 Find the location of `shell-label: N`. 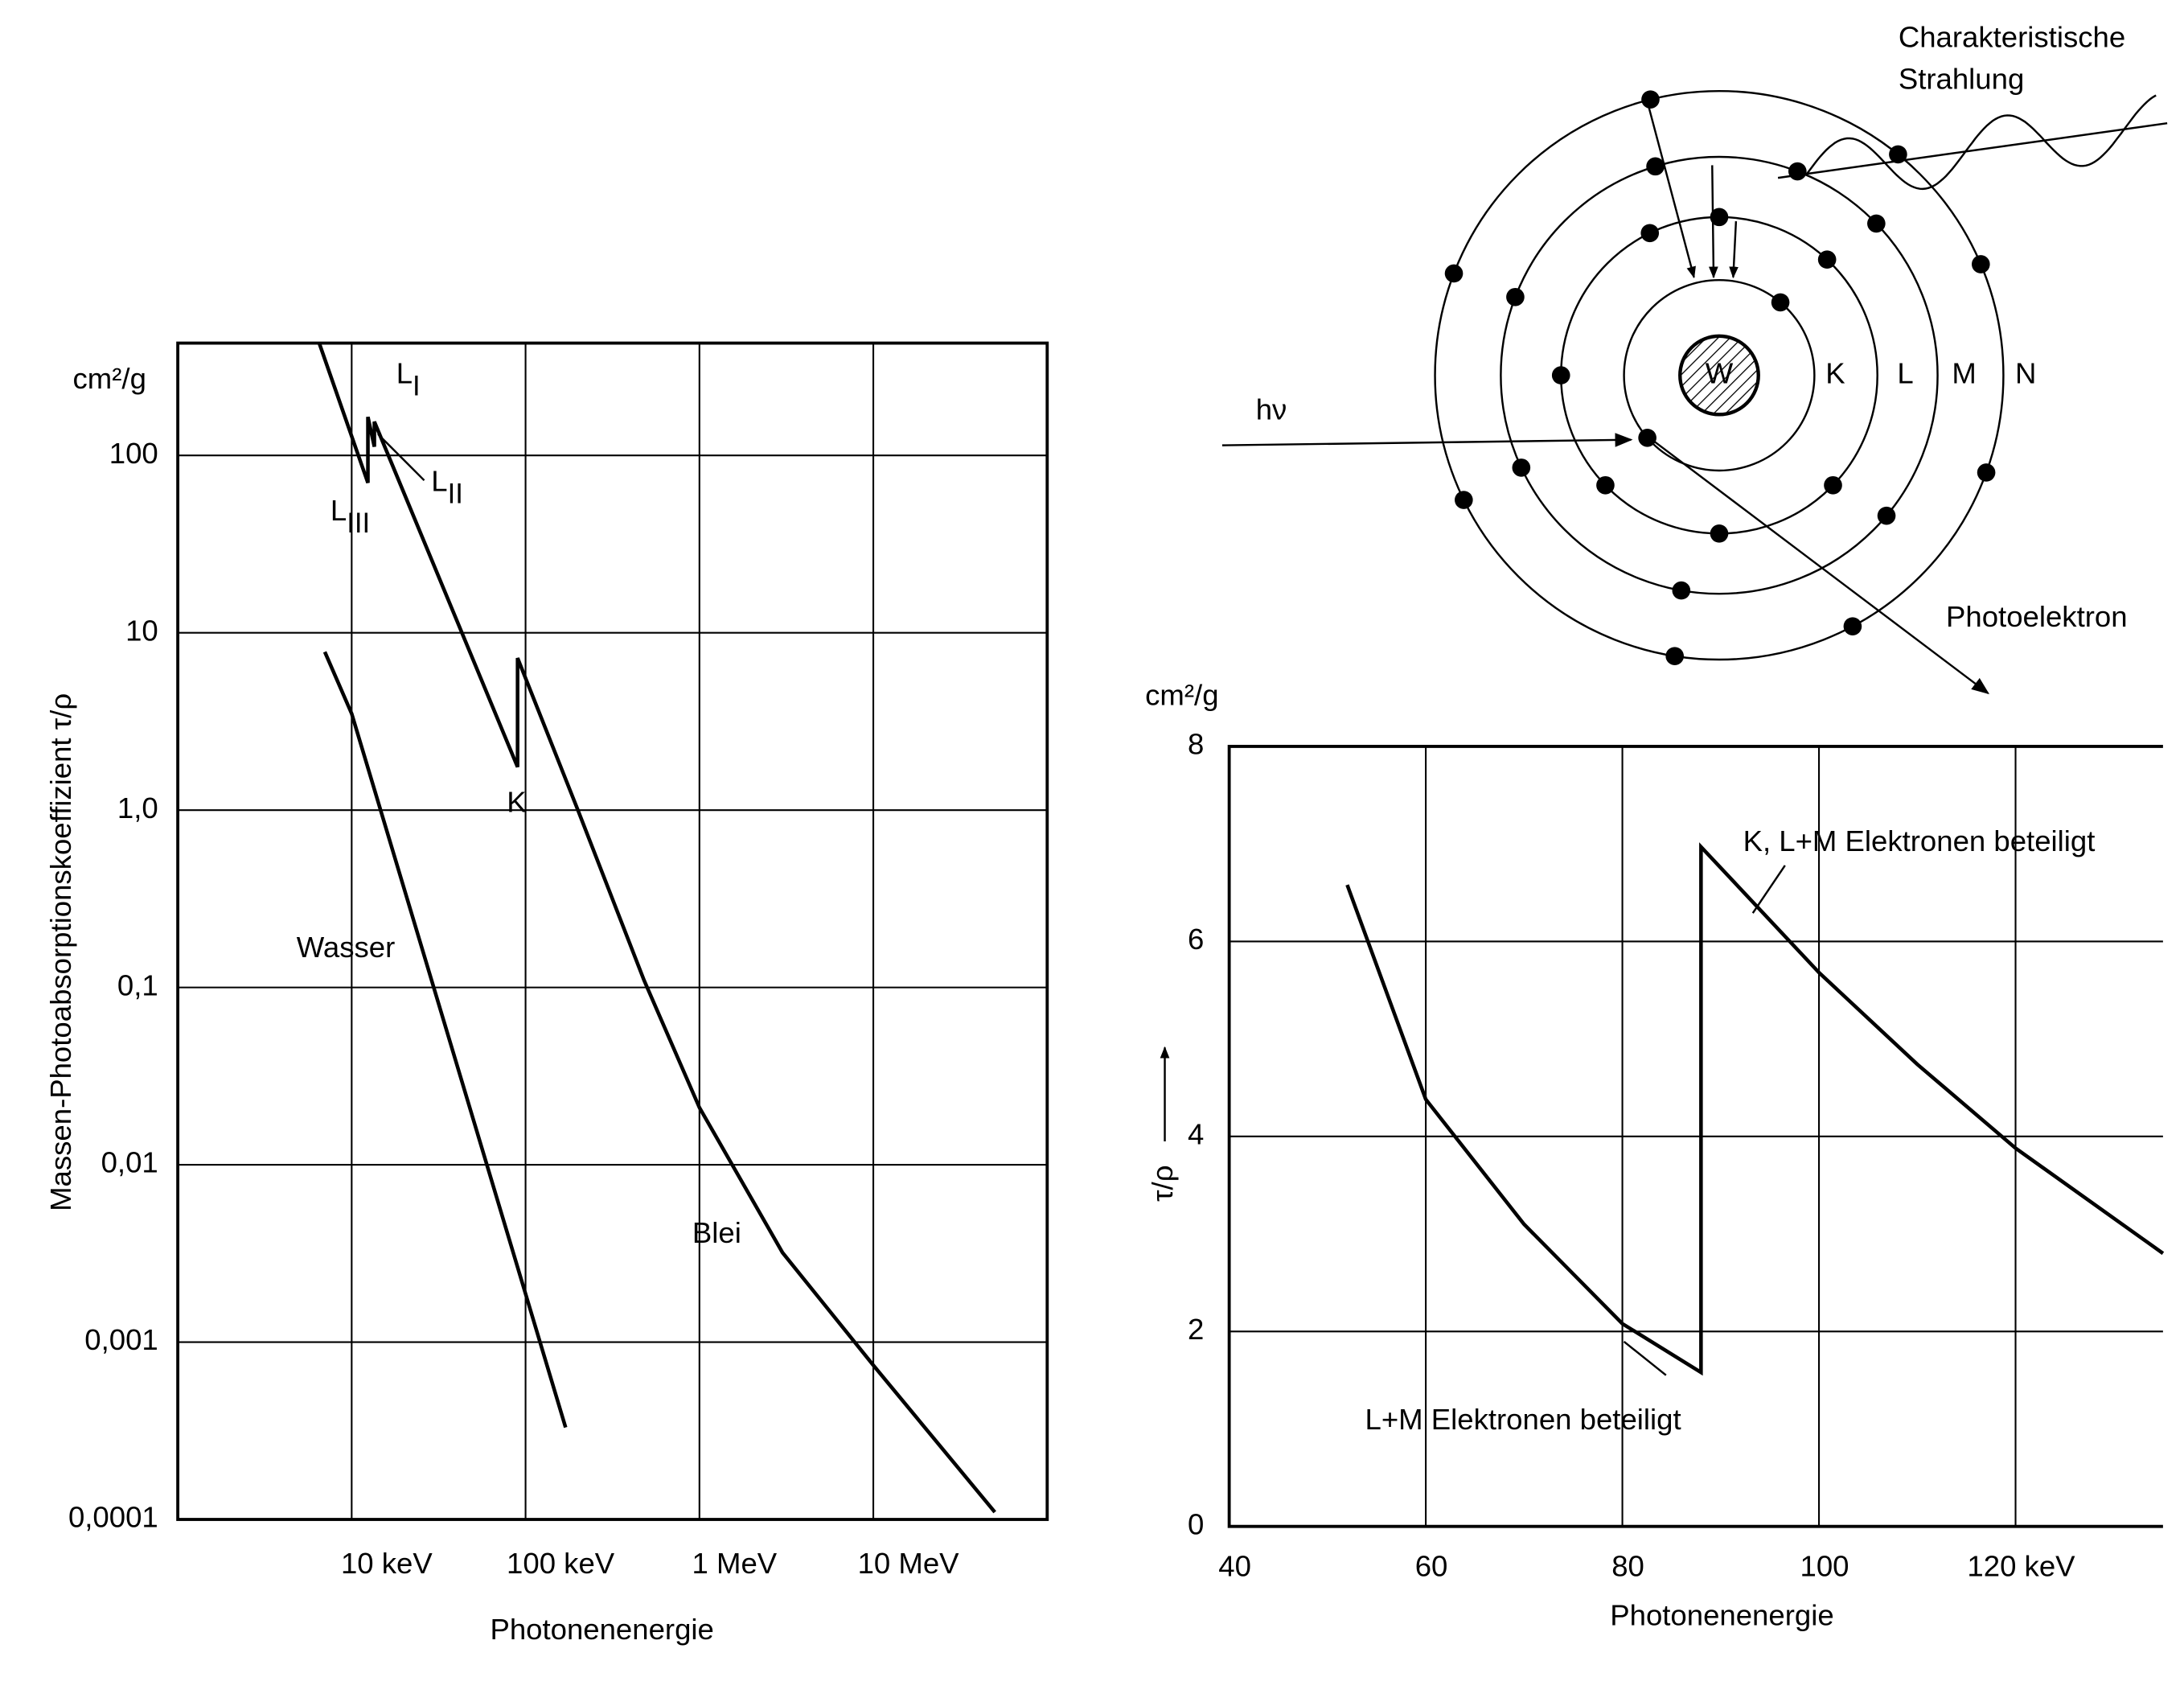

shell-label: N is located at coordinates (2026, 372).